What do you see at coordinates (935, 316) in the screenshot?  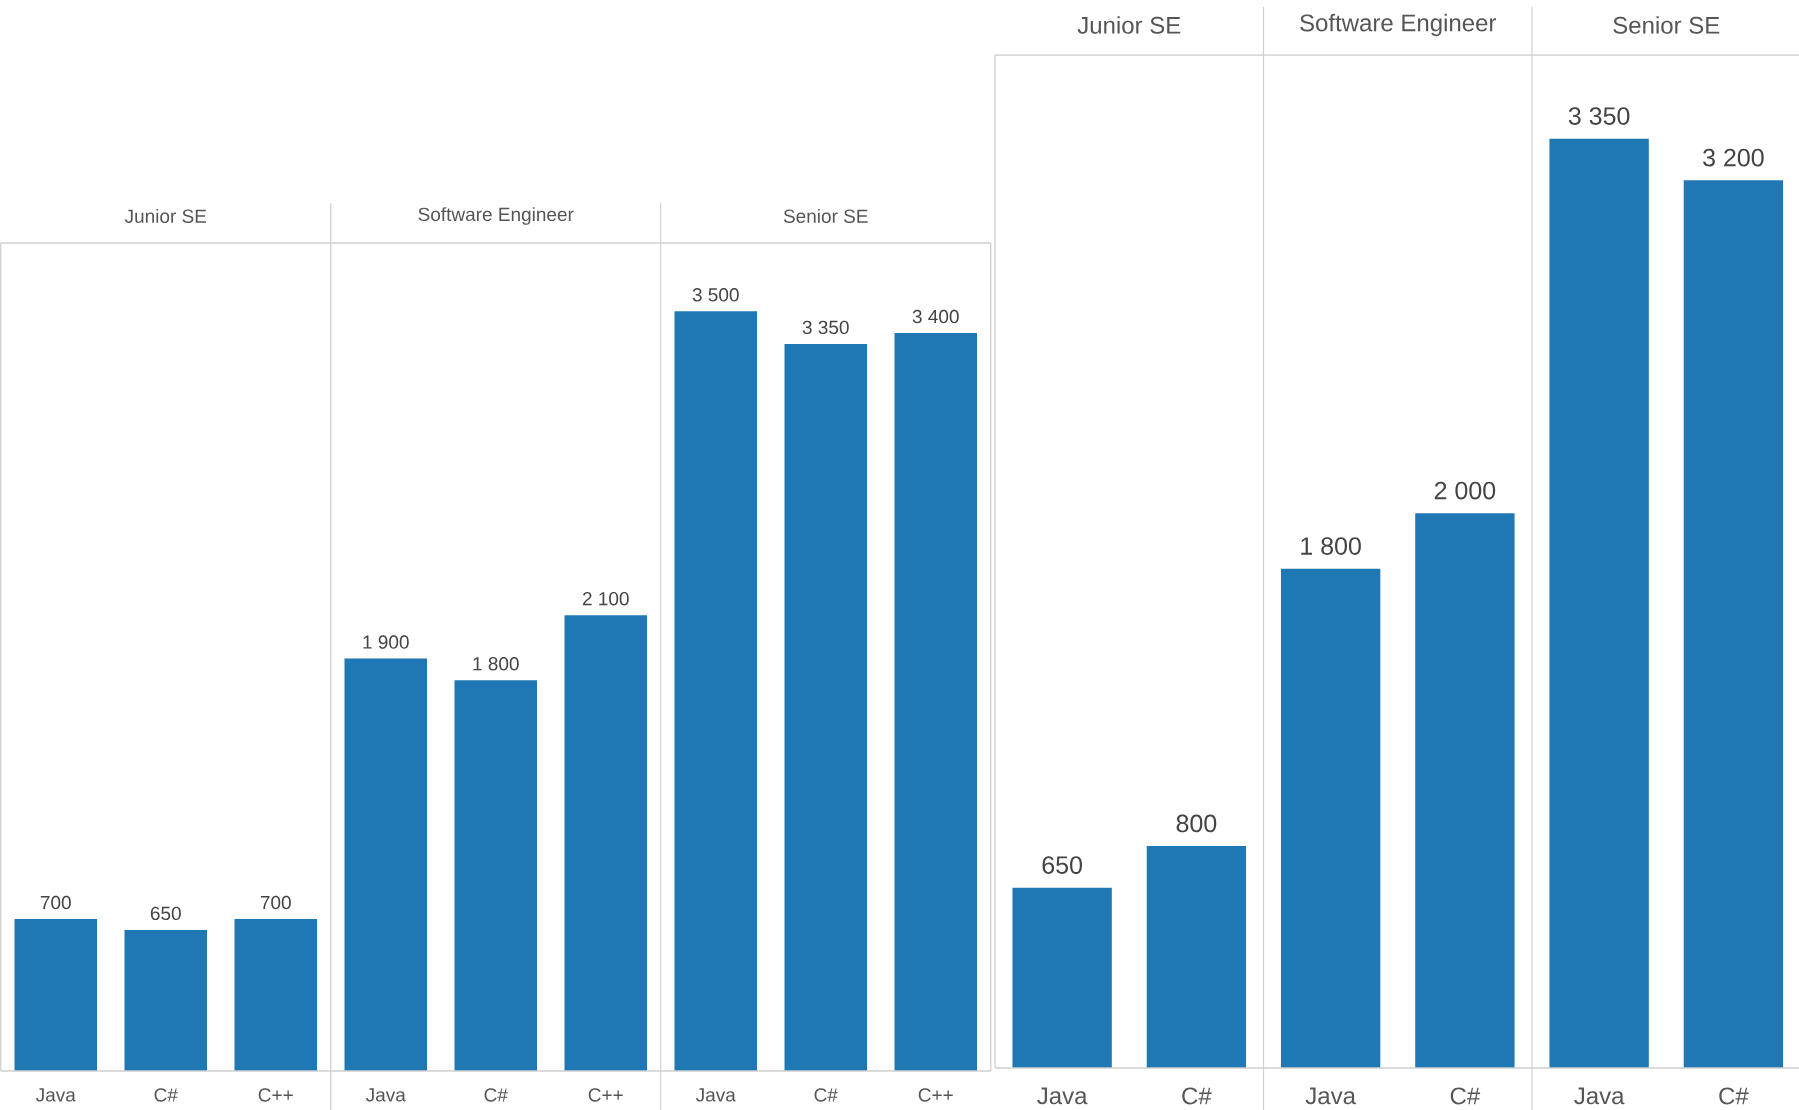 I see `data-label: 3 400` at bounding box center [935, 316].